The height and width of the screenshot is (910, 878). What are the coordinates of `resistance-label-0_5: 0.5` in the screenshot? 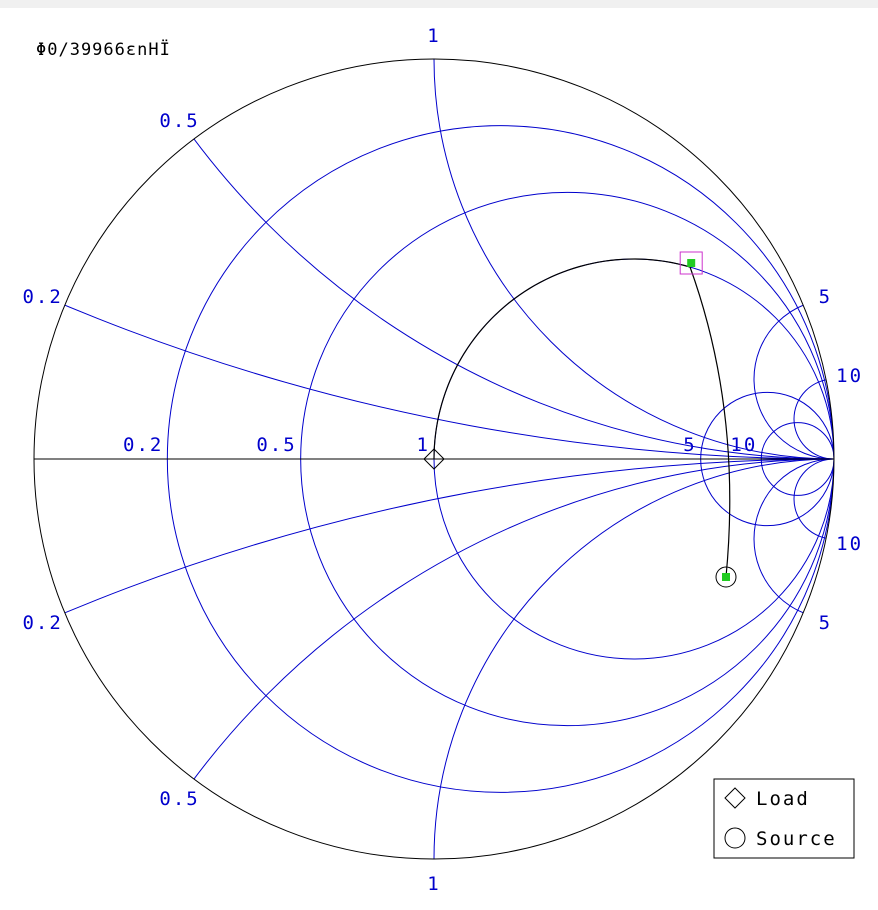 It's located at (276, 445).